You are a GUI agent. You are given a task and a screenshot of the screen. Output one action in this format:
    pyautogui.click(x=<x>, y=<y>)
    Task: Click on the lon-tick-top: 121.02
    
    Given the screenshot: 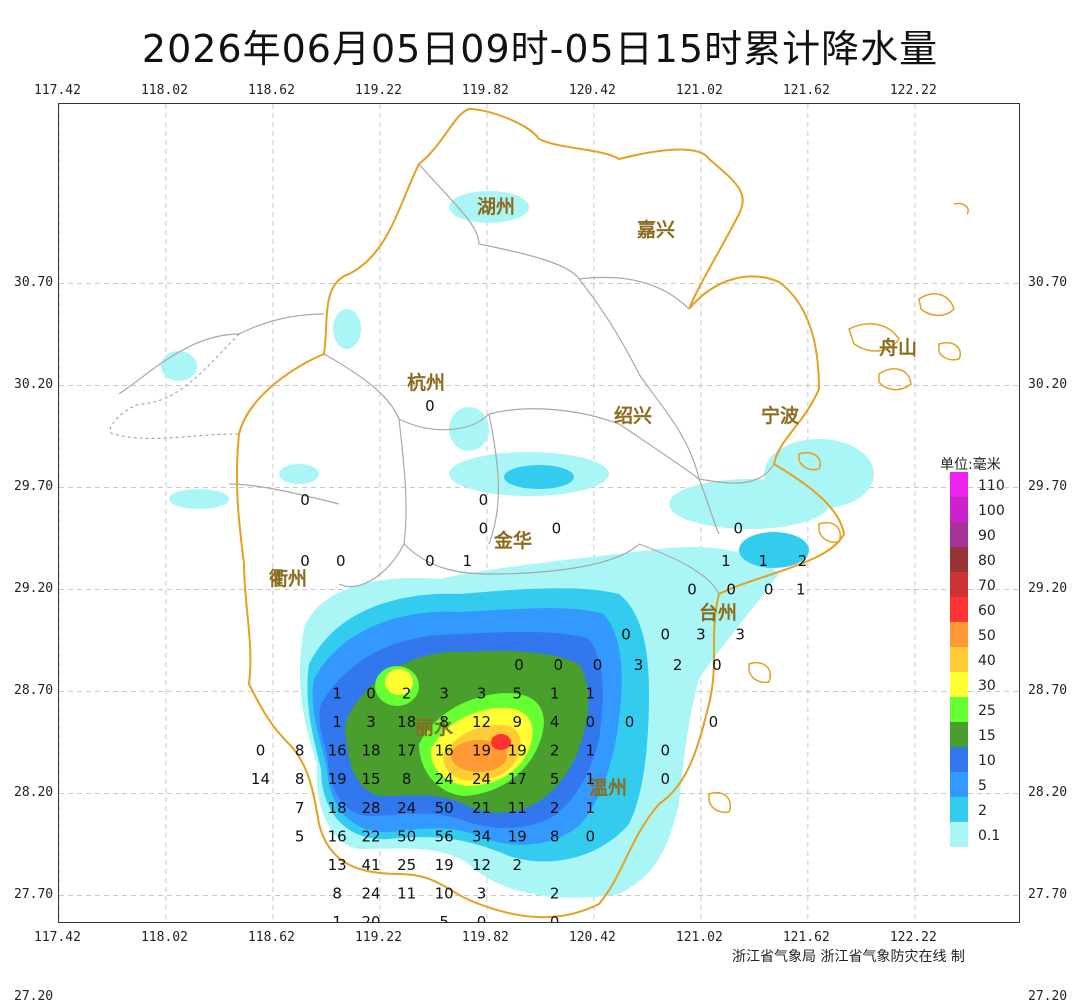 What is the action you would take?
    pyautogui.click(x=699, y=90)
    